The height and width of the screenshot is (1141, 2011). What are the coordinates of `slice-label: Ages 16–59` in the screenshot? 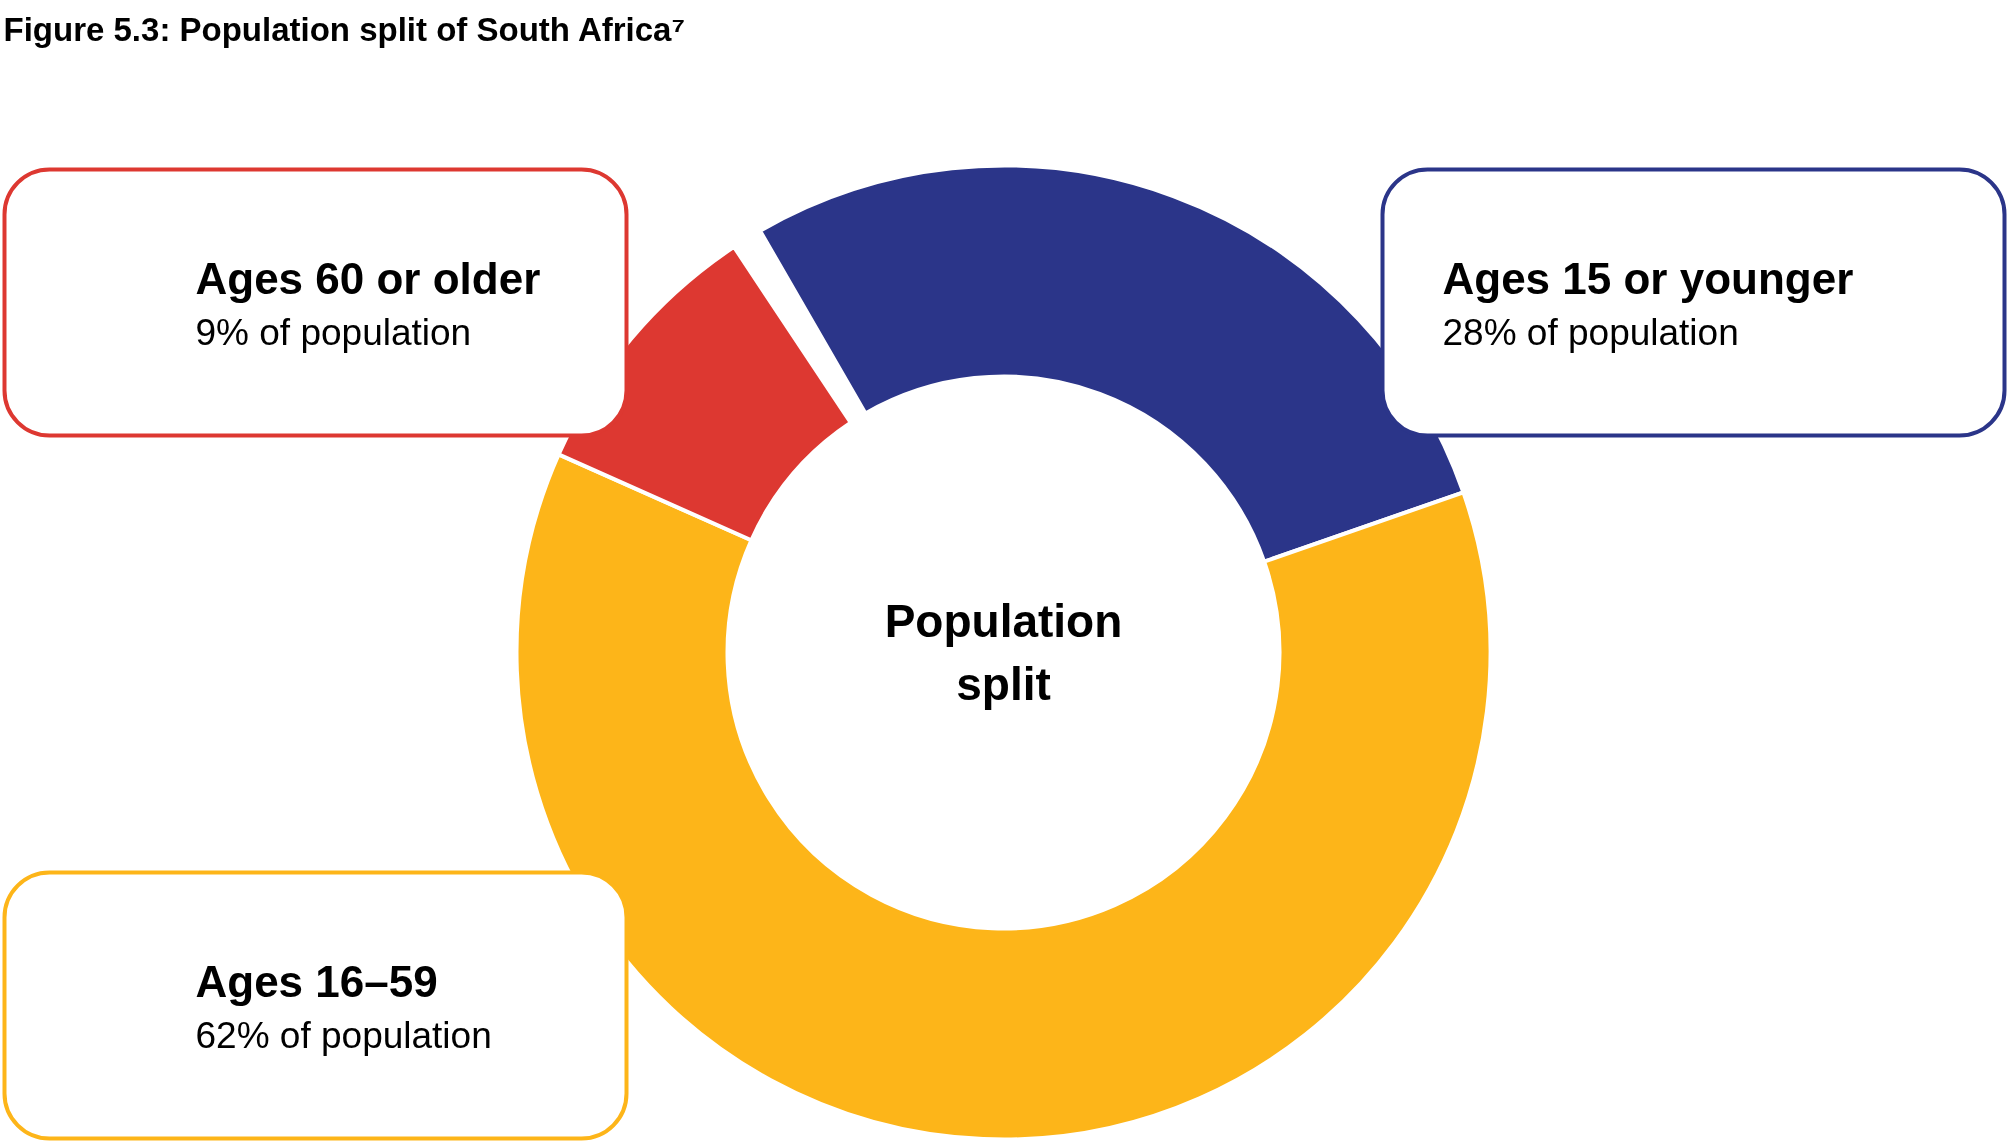 It's located at (316, 981).